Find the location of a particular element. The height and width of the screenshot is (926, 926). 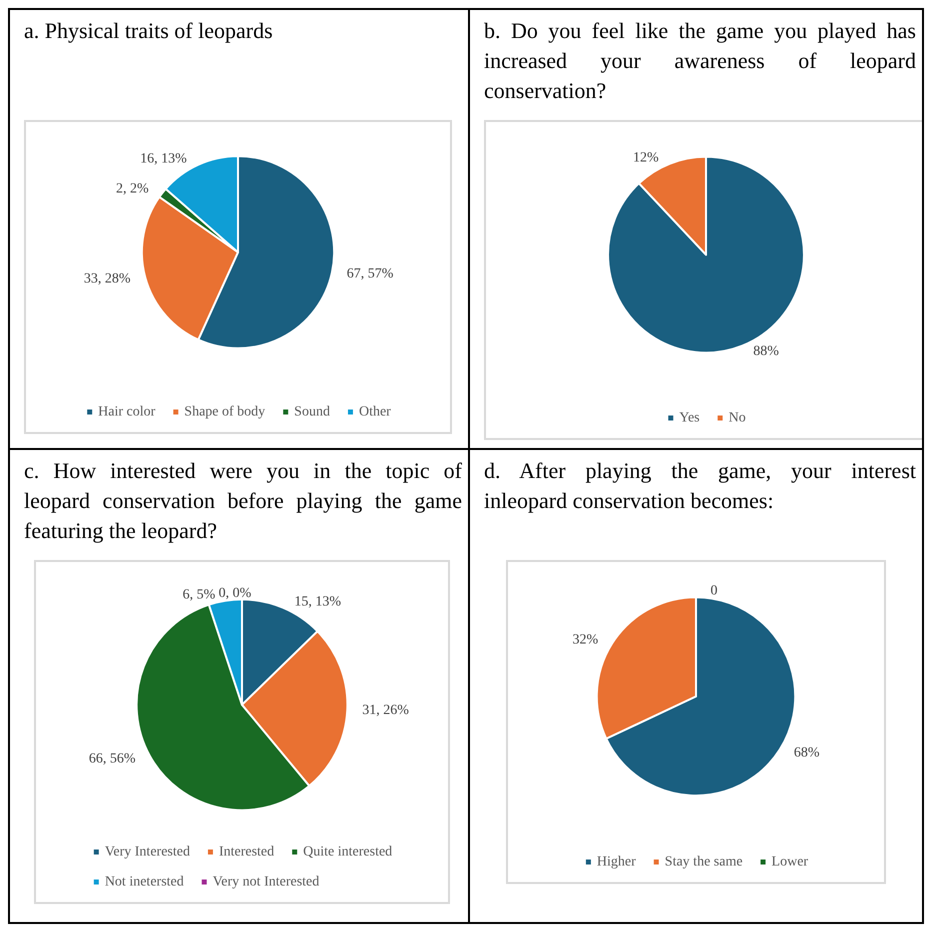

text: 0 is located at coordinates (714, 591).